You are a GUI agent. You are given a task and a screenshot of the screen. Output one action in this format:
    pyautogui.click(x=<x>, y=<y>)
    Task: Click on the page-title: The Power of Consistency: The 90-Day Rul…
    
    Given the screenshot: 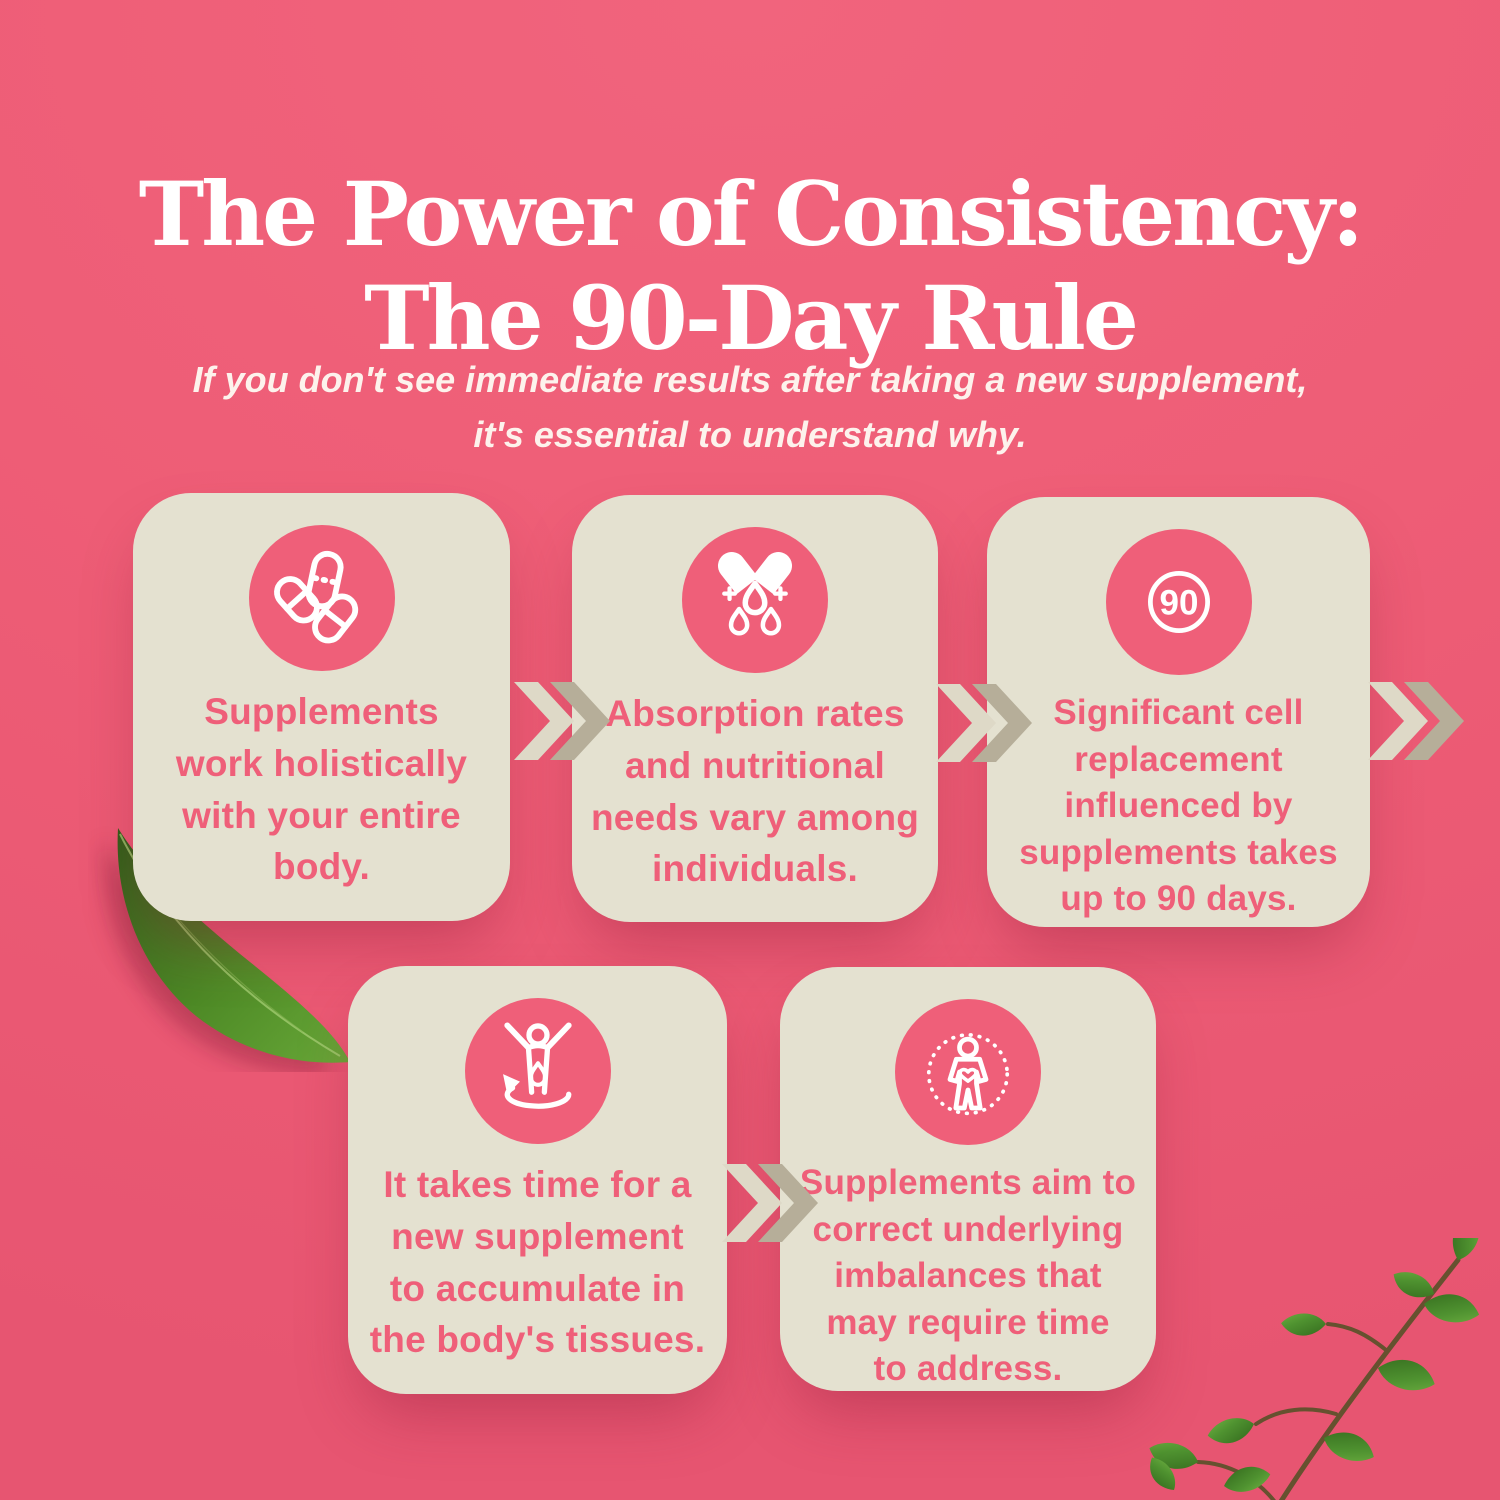 What is the action you would take?
    pyautogui.click(x=750, y=266)
    